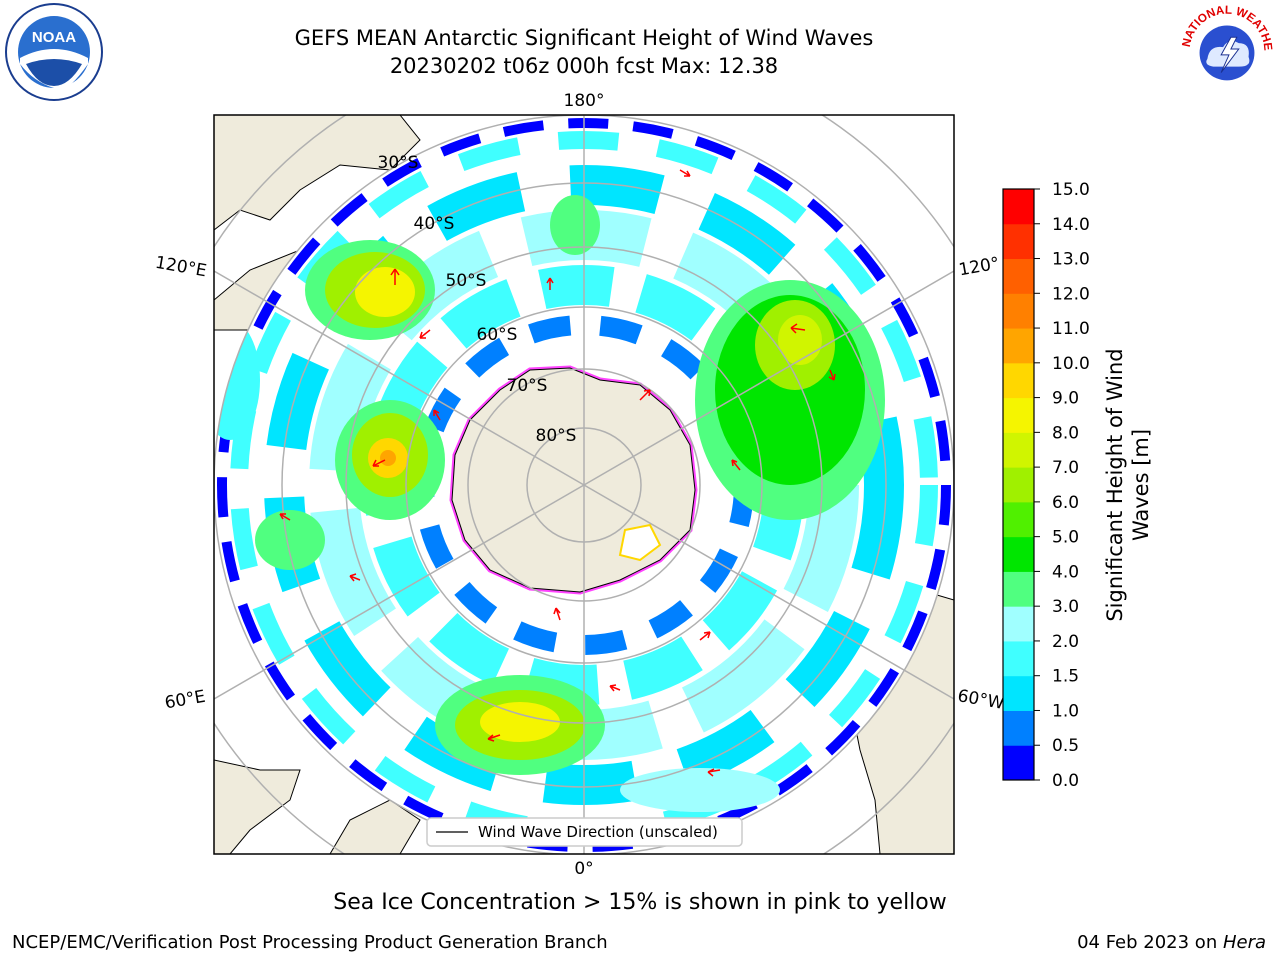 Image resolution: width=1280 pixels, height=960 pixels. What do you see at coordinates (556, 436) in the screenshot?
I see `lat-label-80s: 80°S` at bounding box center [556, 436].